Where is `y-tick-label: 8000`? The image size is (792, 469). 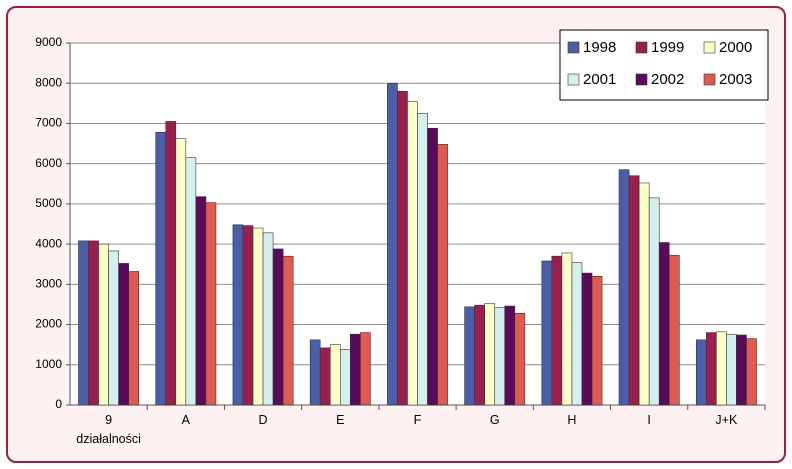 y-tick-label: 8000 is located at coordinates (48, 82).